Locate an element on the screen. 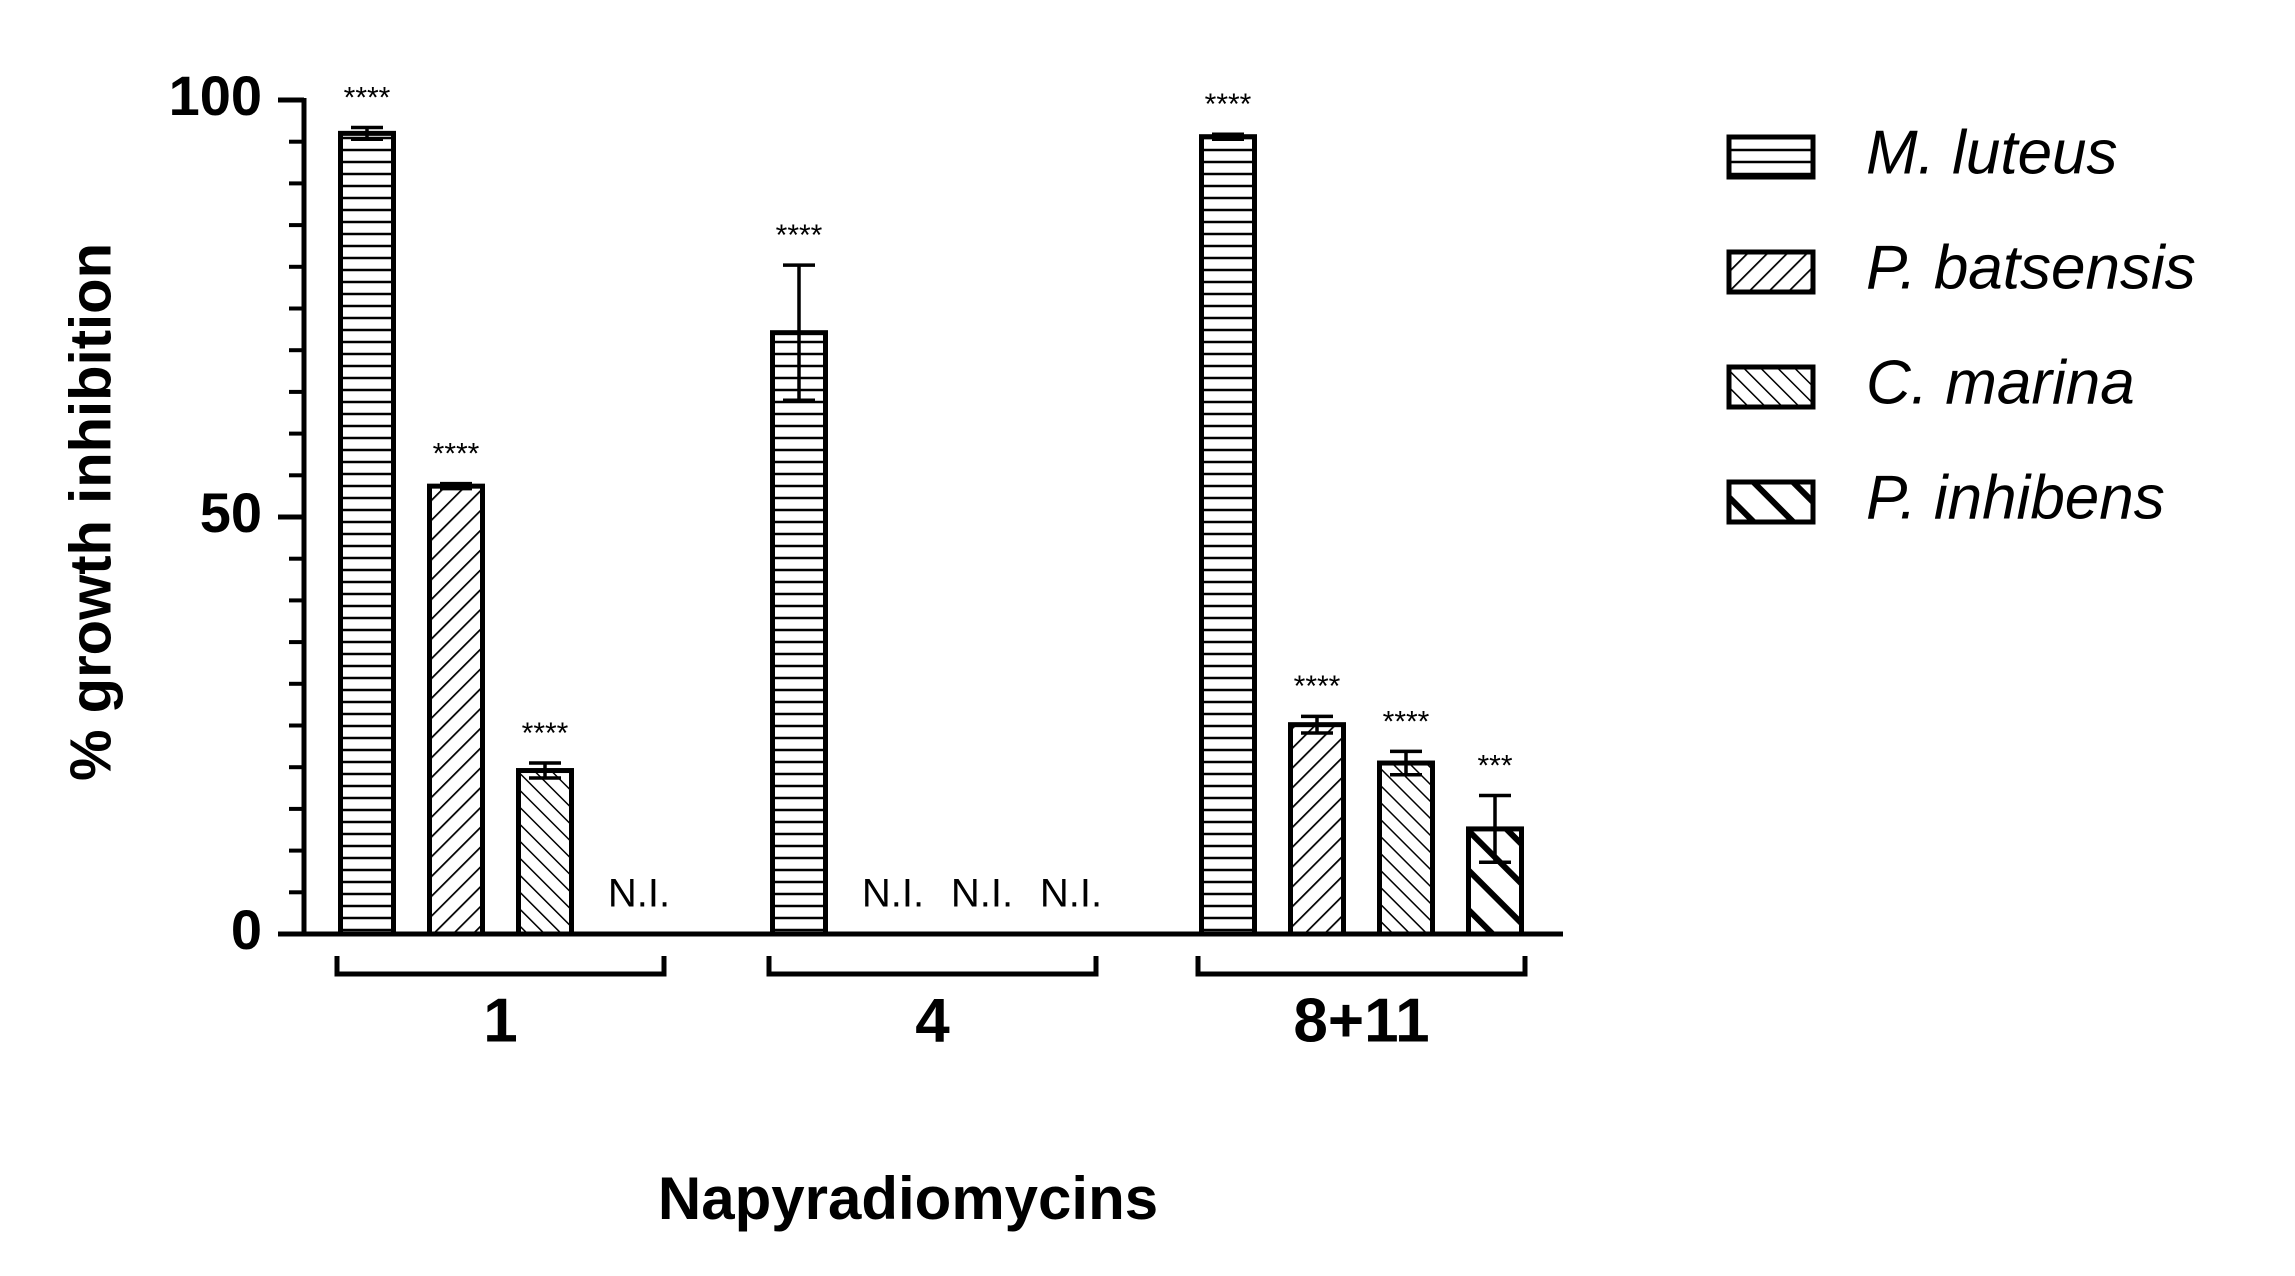  x-tick-label: 4 is located at coordinates (932, 1020).